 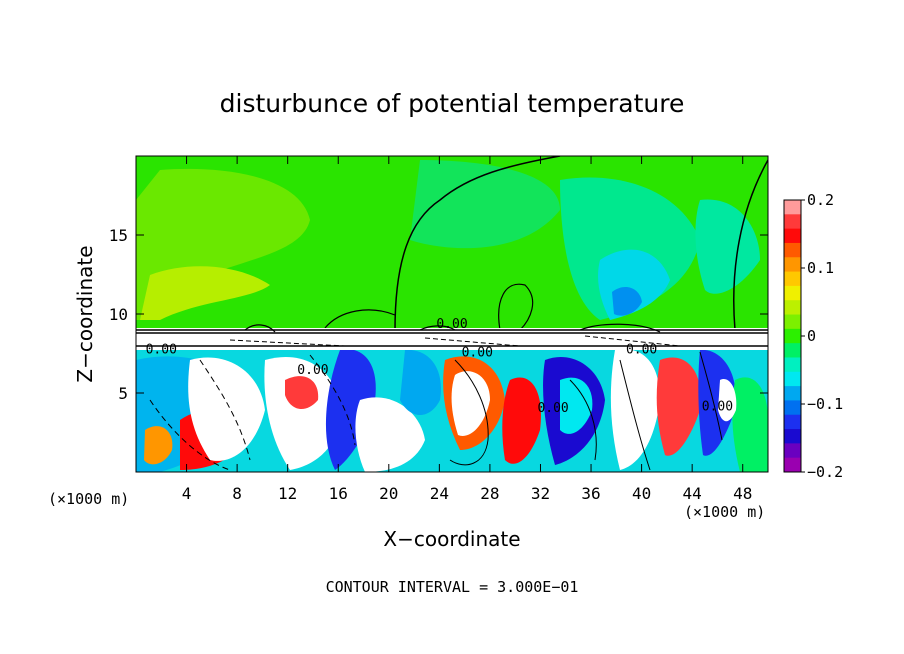 I want to click on x-tick-label: 12, so click(x=287, y=493).